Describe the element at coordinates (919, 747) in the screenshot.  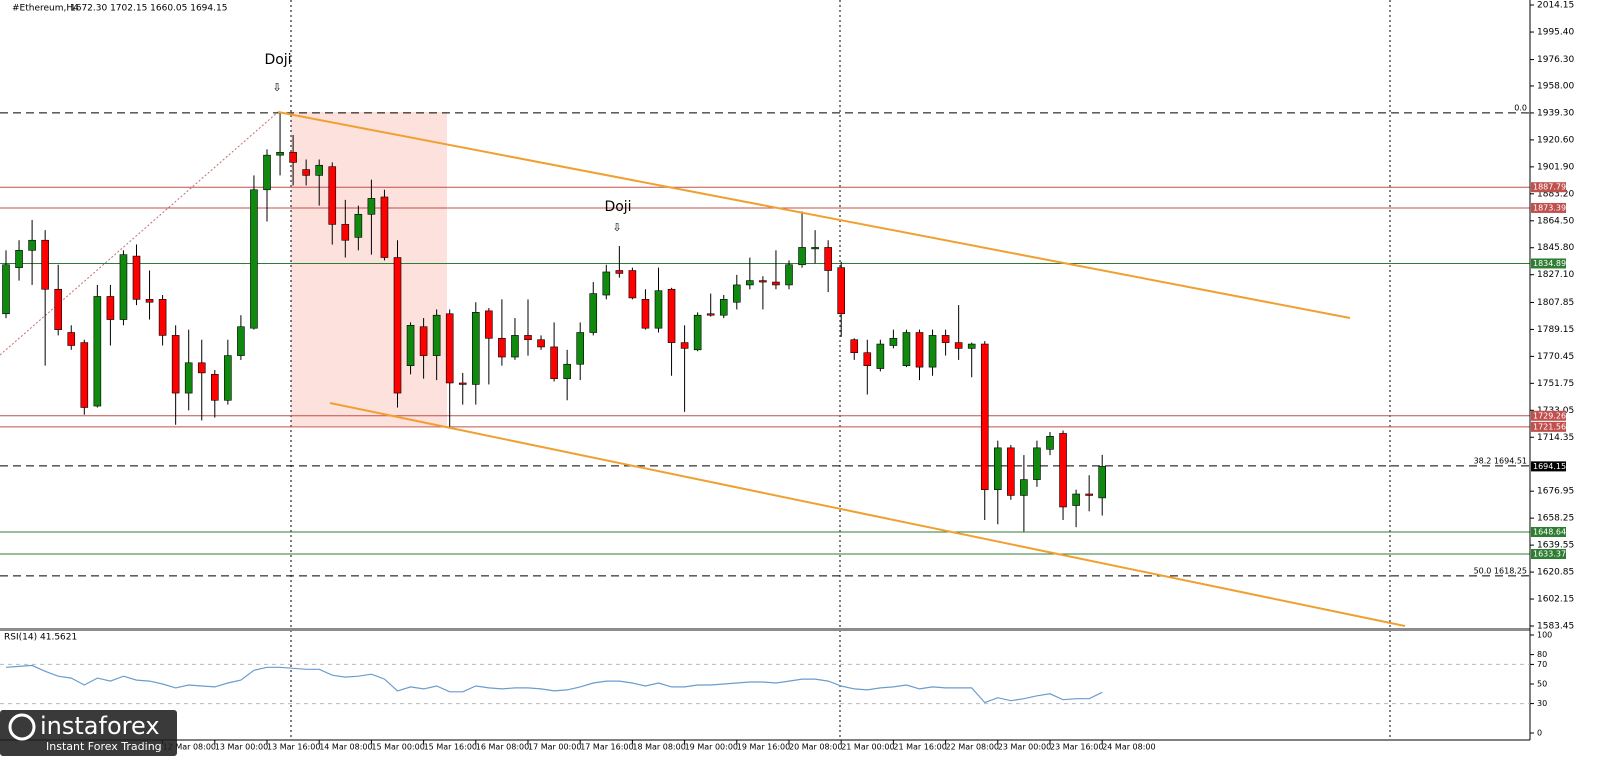
I see `x-tick-label: 21 Mar 16:00` at that location.